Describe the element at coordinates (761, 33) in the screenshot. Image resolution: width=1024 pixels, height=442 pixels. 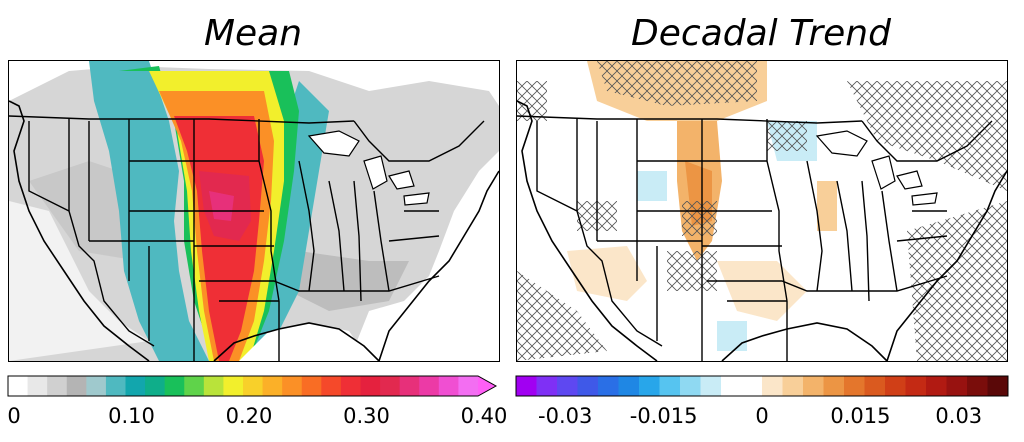
I see `trend-panel-title: Decadal Trend` at that location.